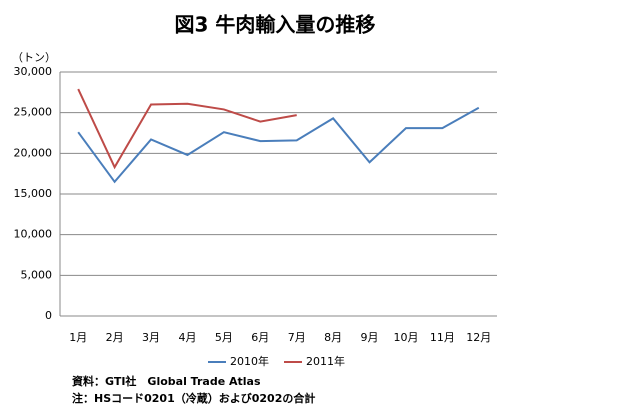 This screenshot has width=640, height=411. I want to click on y-tick-label: 30,000, so click(33, 71).